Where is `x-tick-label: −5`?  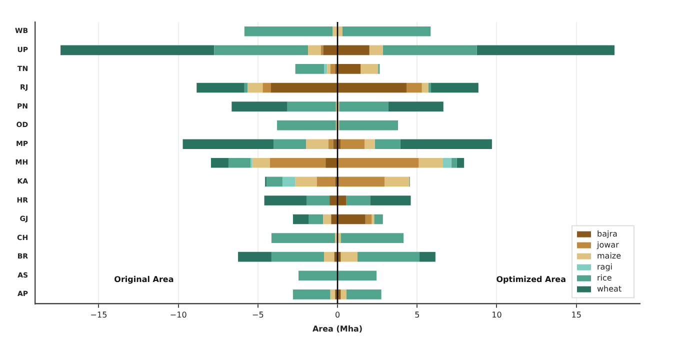 x-tick-label: −5 is located at coordinates (258, 315).